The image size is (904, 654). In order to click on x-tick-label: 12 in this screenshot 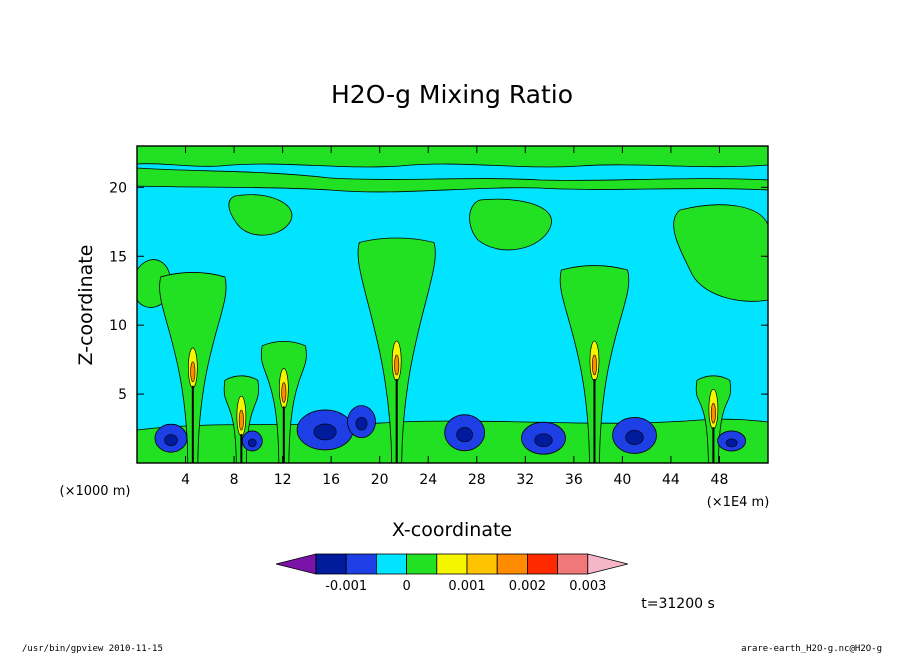, I will do `click(283, 480)`.